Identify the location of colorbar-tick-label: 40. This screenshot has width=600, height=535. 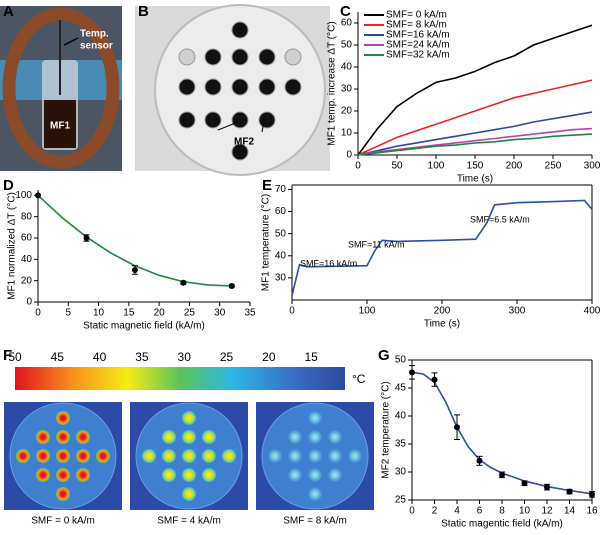
(100, 357).